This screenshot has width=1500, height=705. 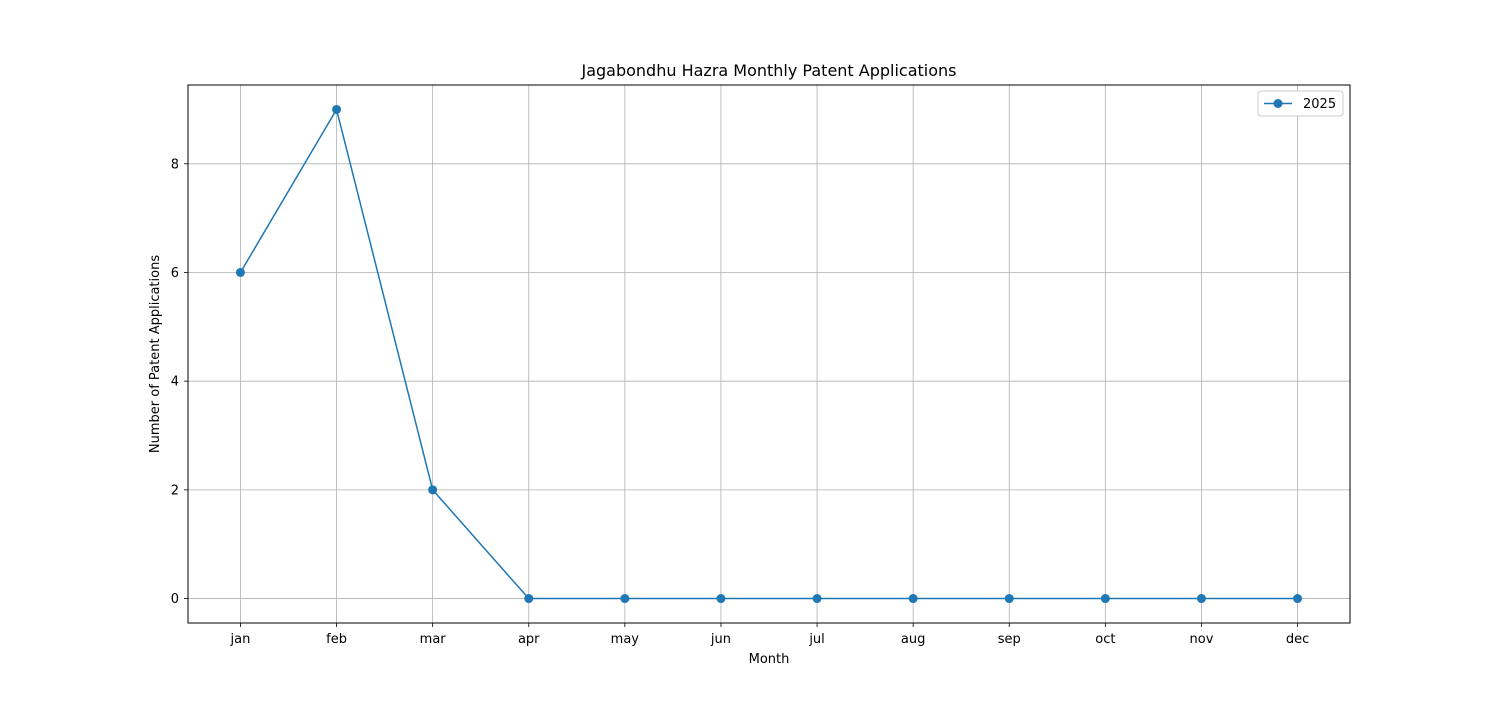 What do you see at coordinates (1319, 104) in the screenshot?
I see `legend-label-2025: 2025` at bounding box center [1319, 104].